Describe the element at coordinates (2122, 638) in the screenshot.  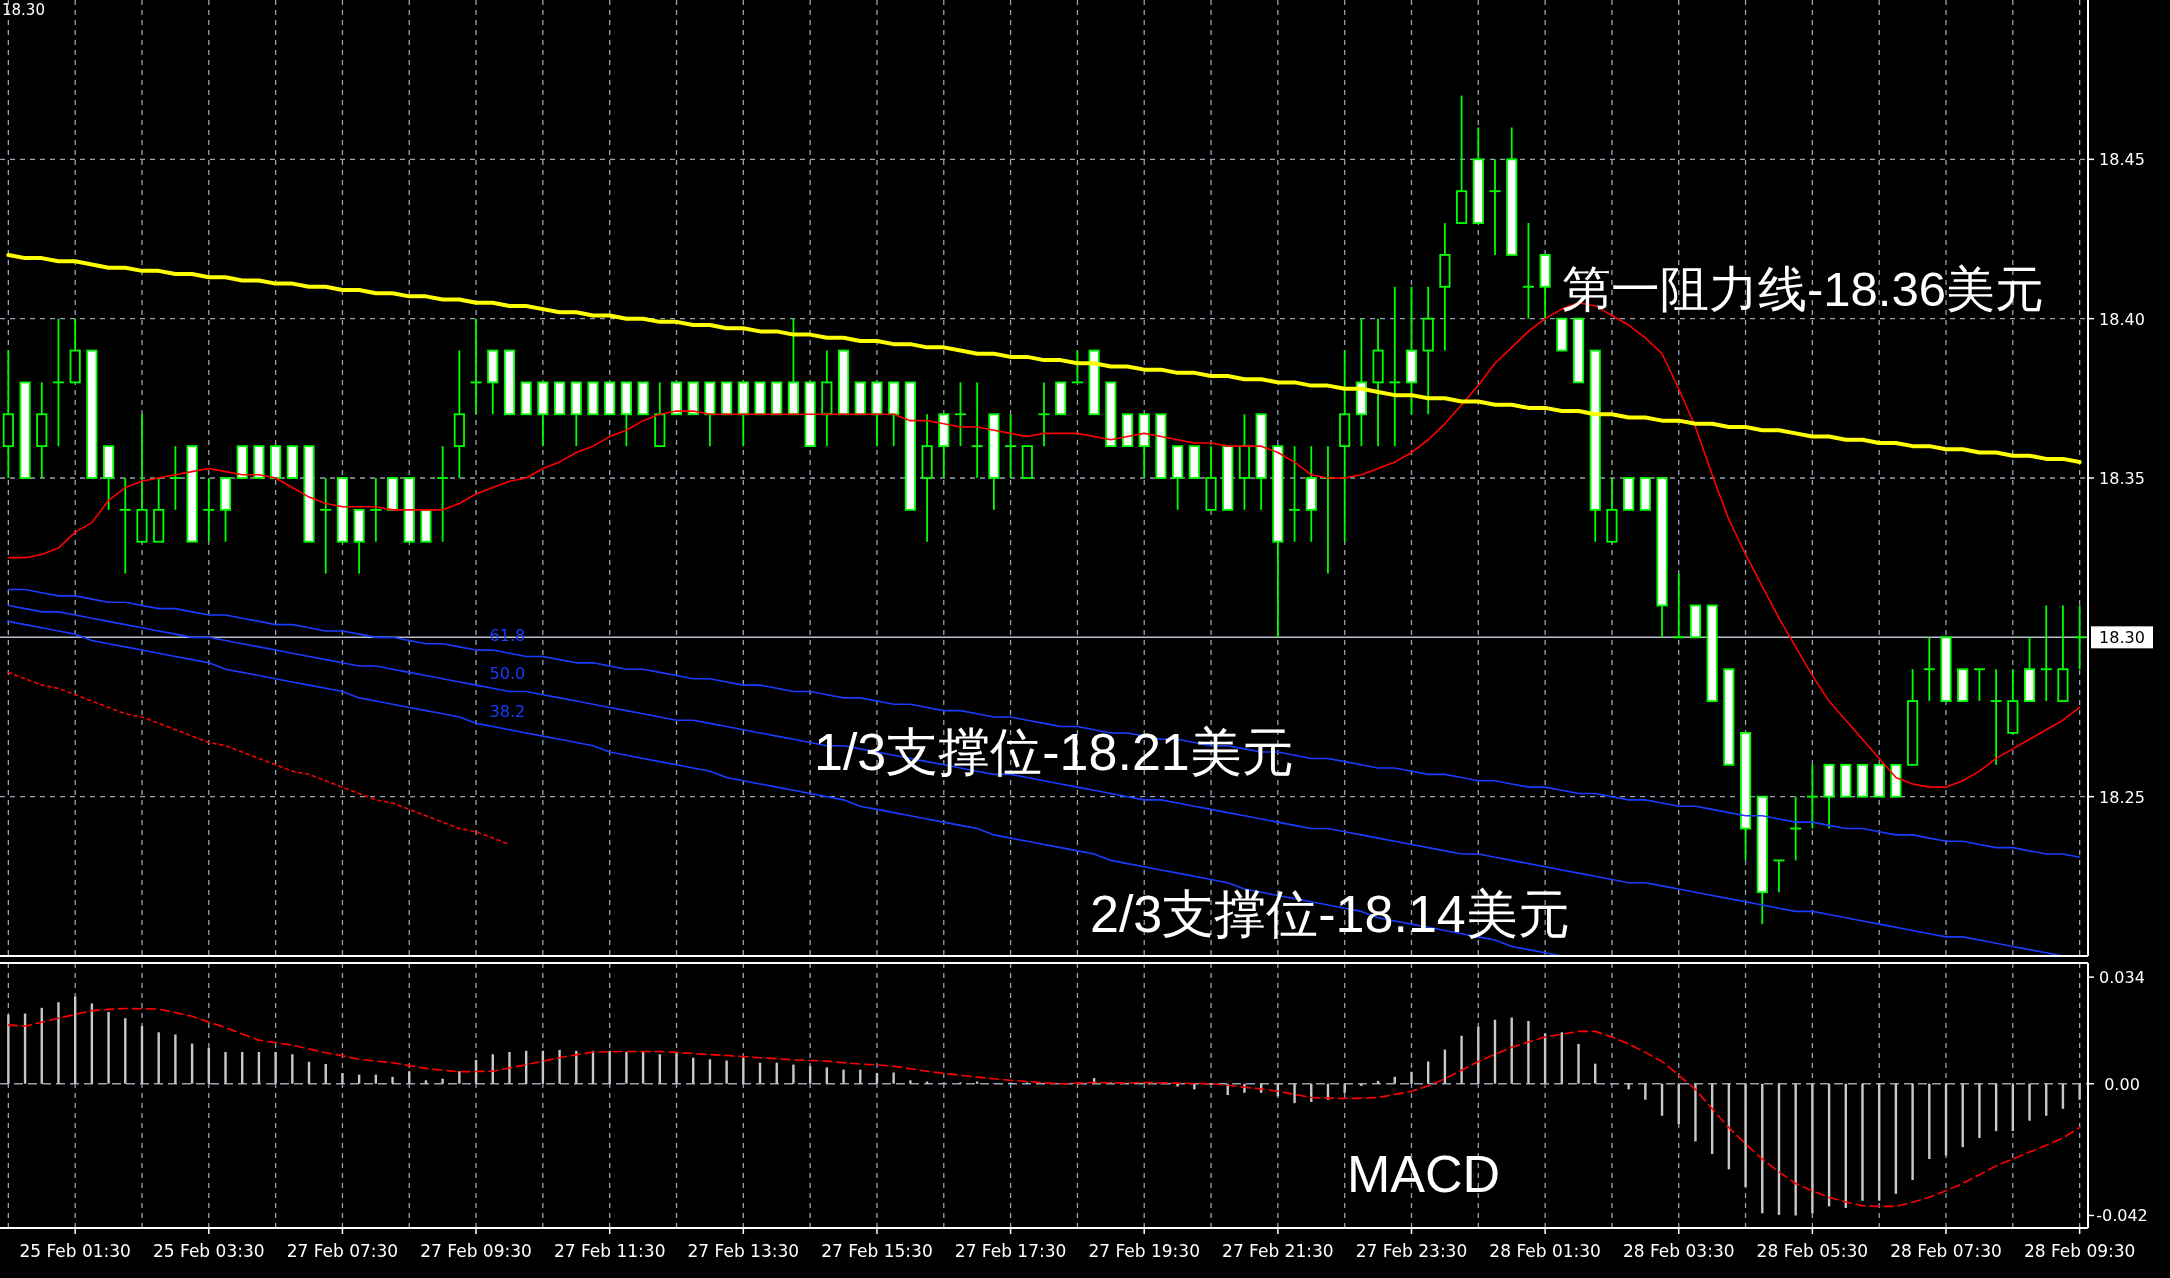
I see `ref-line-label: 18.30` at that location.